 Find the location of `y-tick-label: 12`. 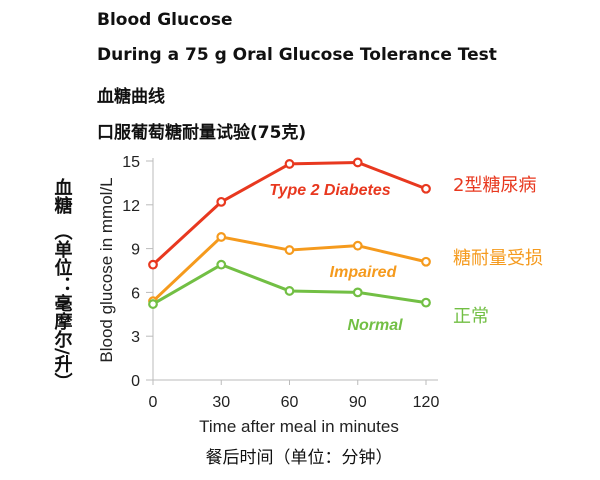

y-tick-label: 12 is located at coordinates (131, 206).